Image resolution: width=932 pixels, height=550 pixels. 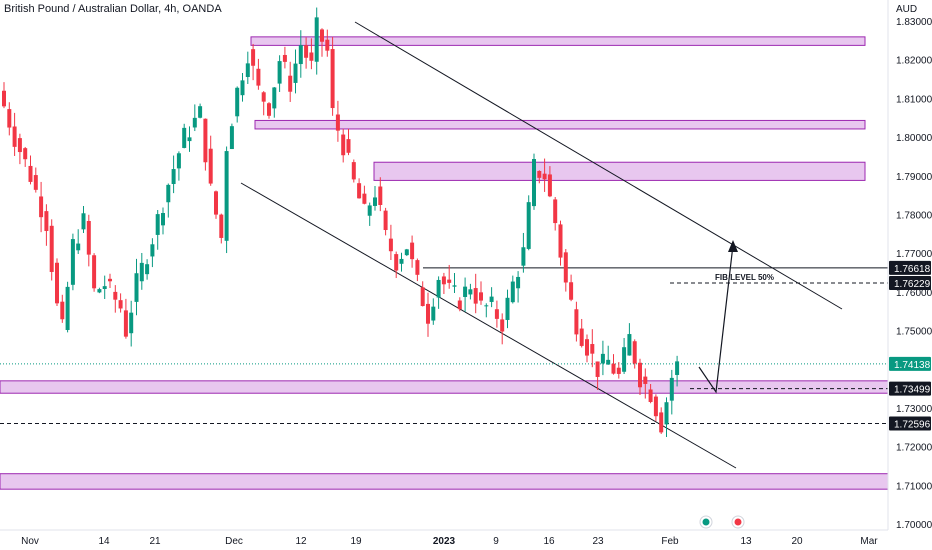 What do you see at coordinates (912, 390) in the screenshot?
I see `price-tag-label: 1.73499` at bounding box center [912, 390].